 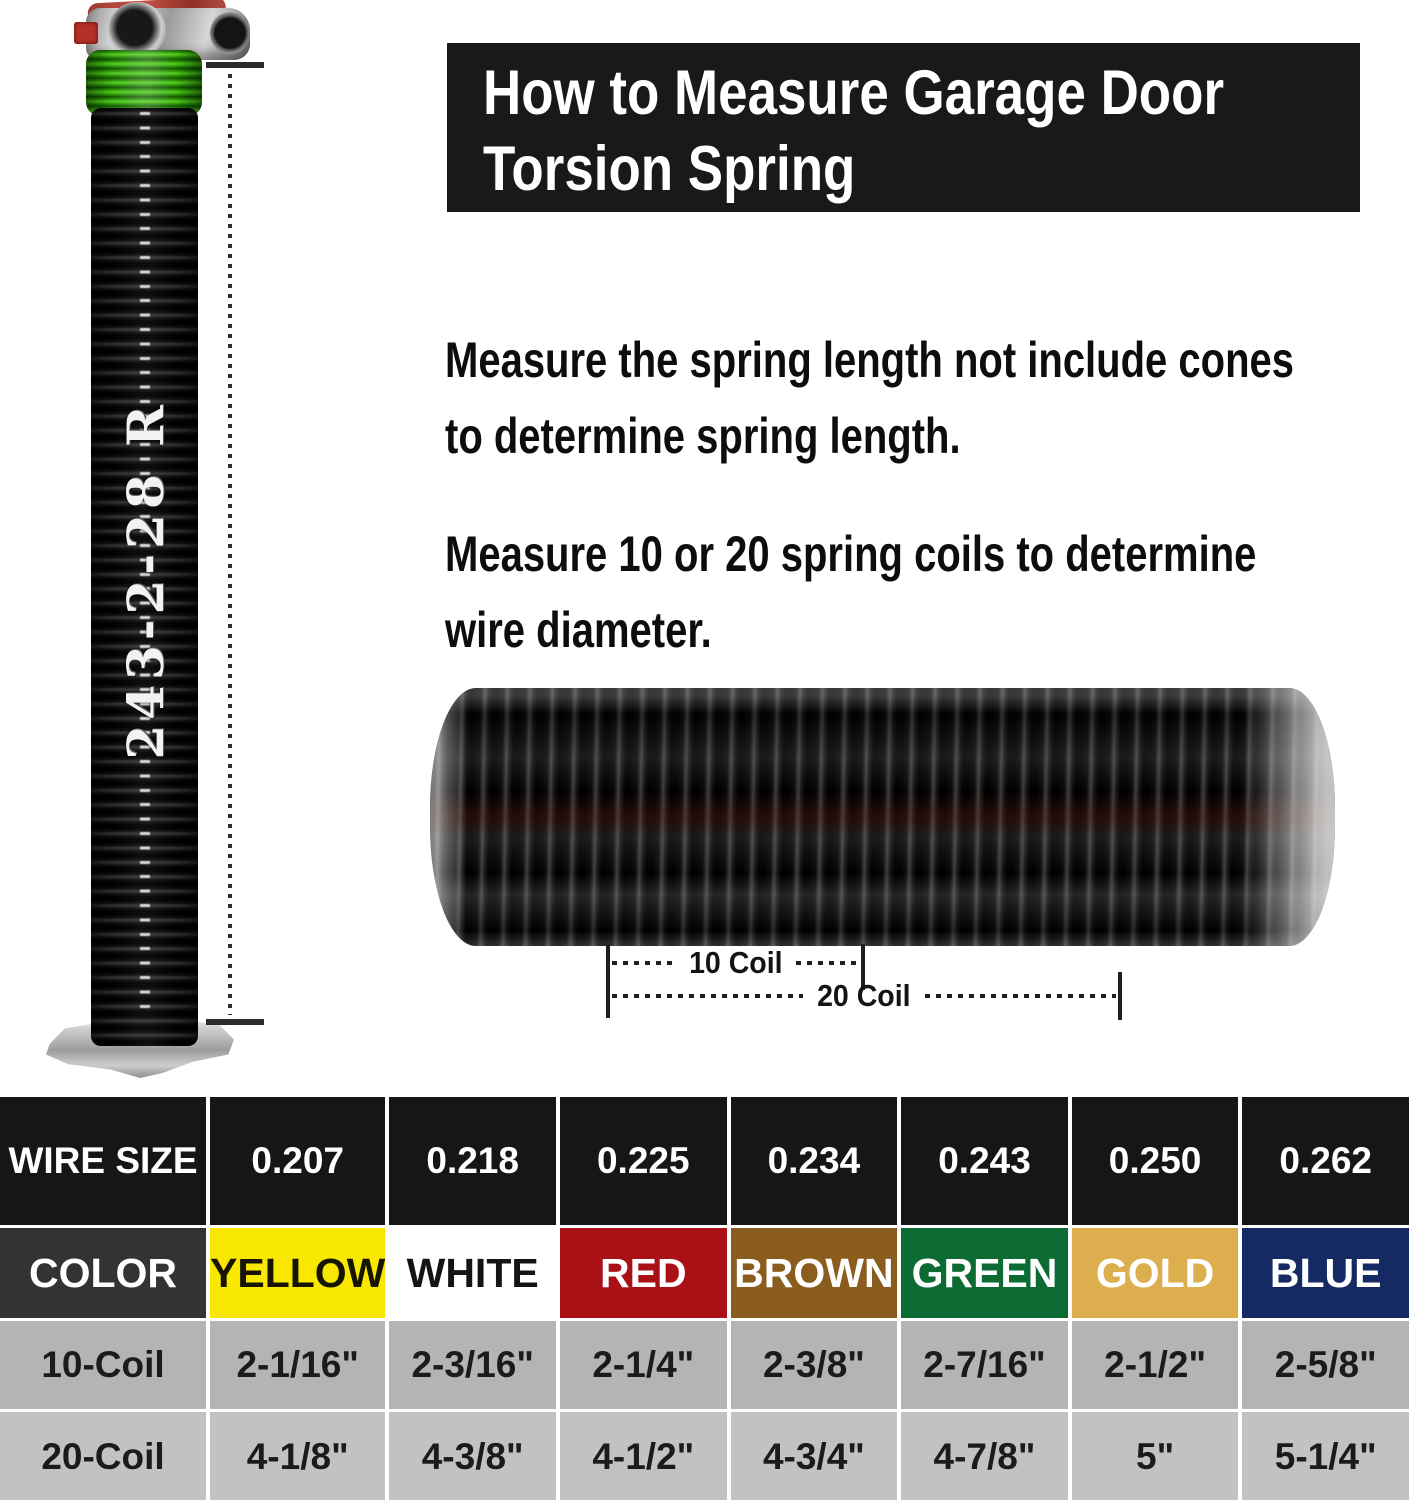 I want to click on coil20-cell: 5-1/4", so click(x=1325, y=1456).